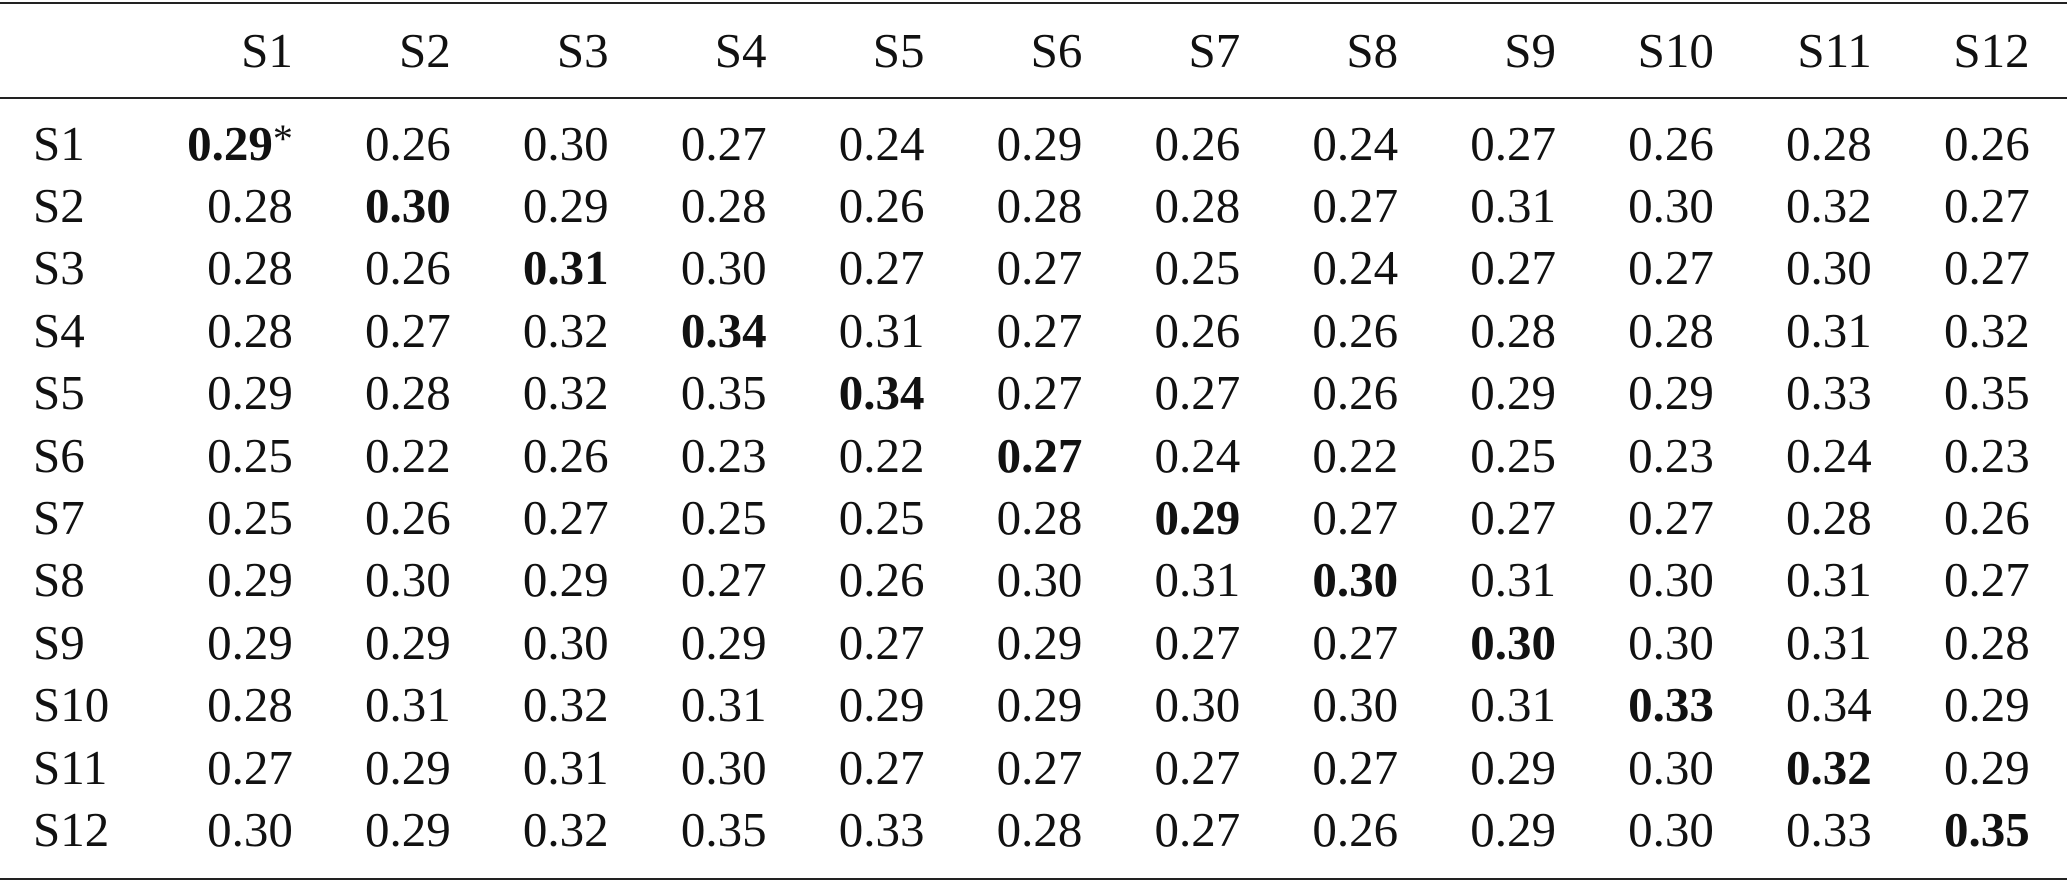 The height and width of the screenshot is (885, 2067). Describe the element at coordinates (59, 642) in the screenshot. I see `row-label: S9` at that location.